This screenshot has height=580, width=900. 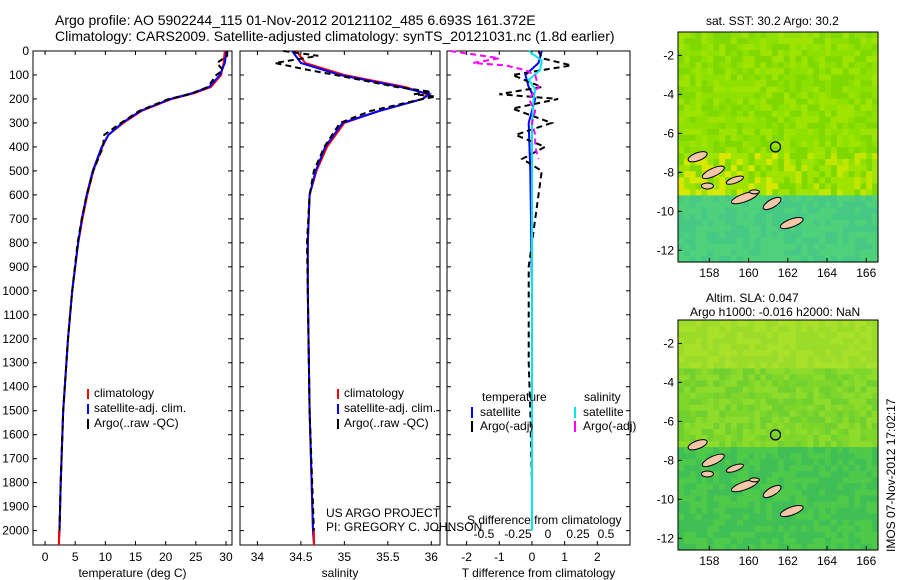 I want to click on map-y-tick-label: -12, so click(x=666, y=538).